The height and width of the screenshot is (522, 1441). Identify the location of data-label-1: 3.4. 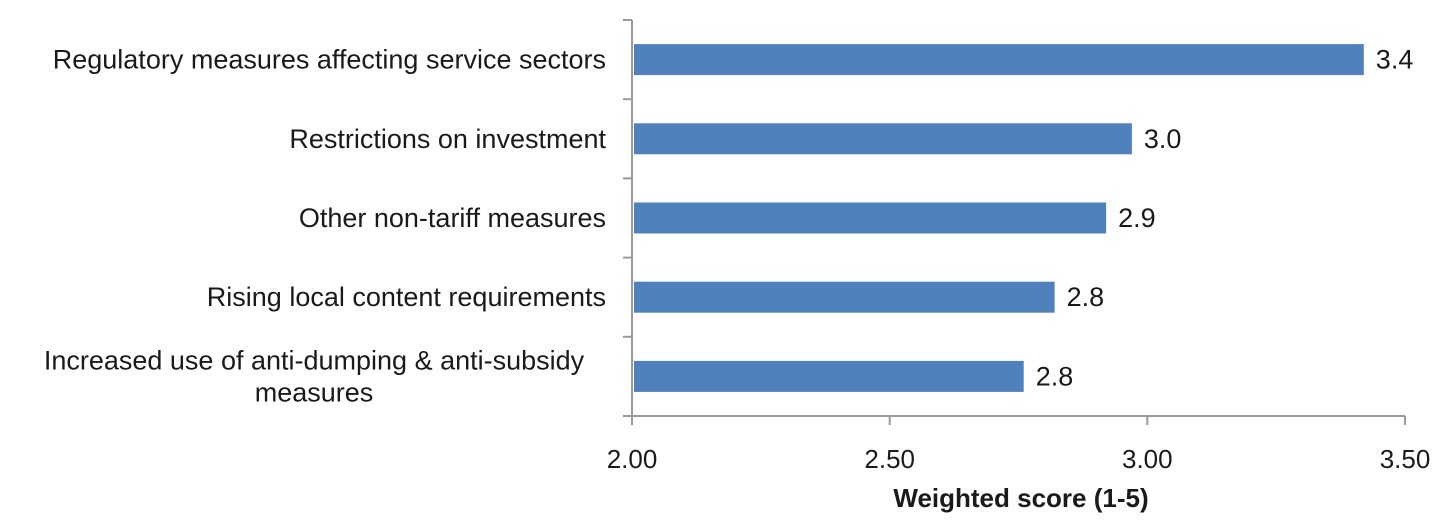
(1395, 60).